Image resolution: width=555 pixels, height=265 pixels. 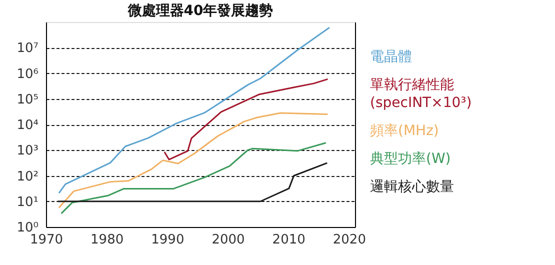 What do you see at coordinates (27, 202) in the screenshot?
I see `y-tick-label: 10¹` at bounding box center [27, 202].